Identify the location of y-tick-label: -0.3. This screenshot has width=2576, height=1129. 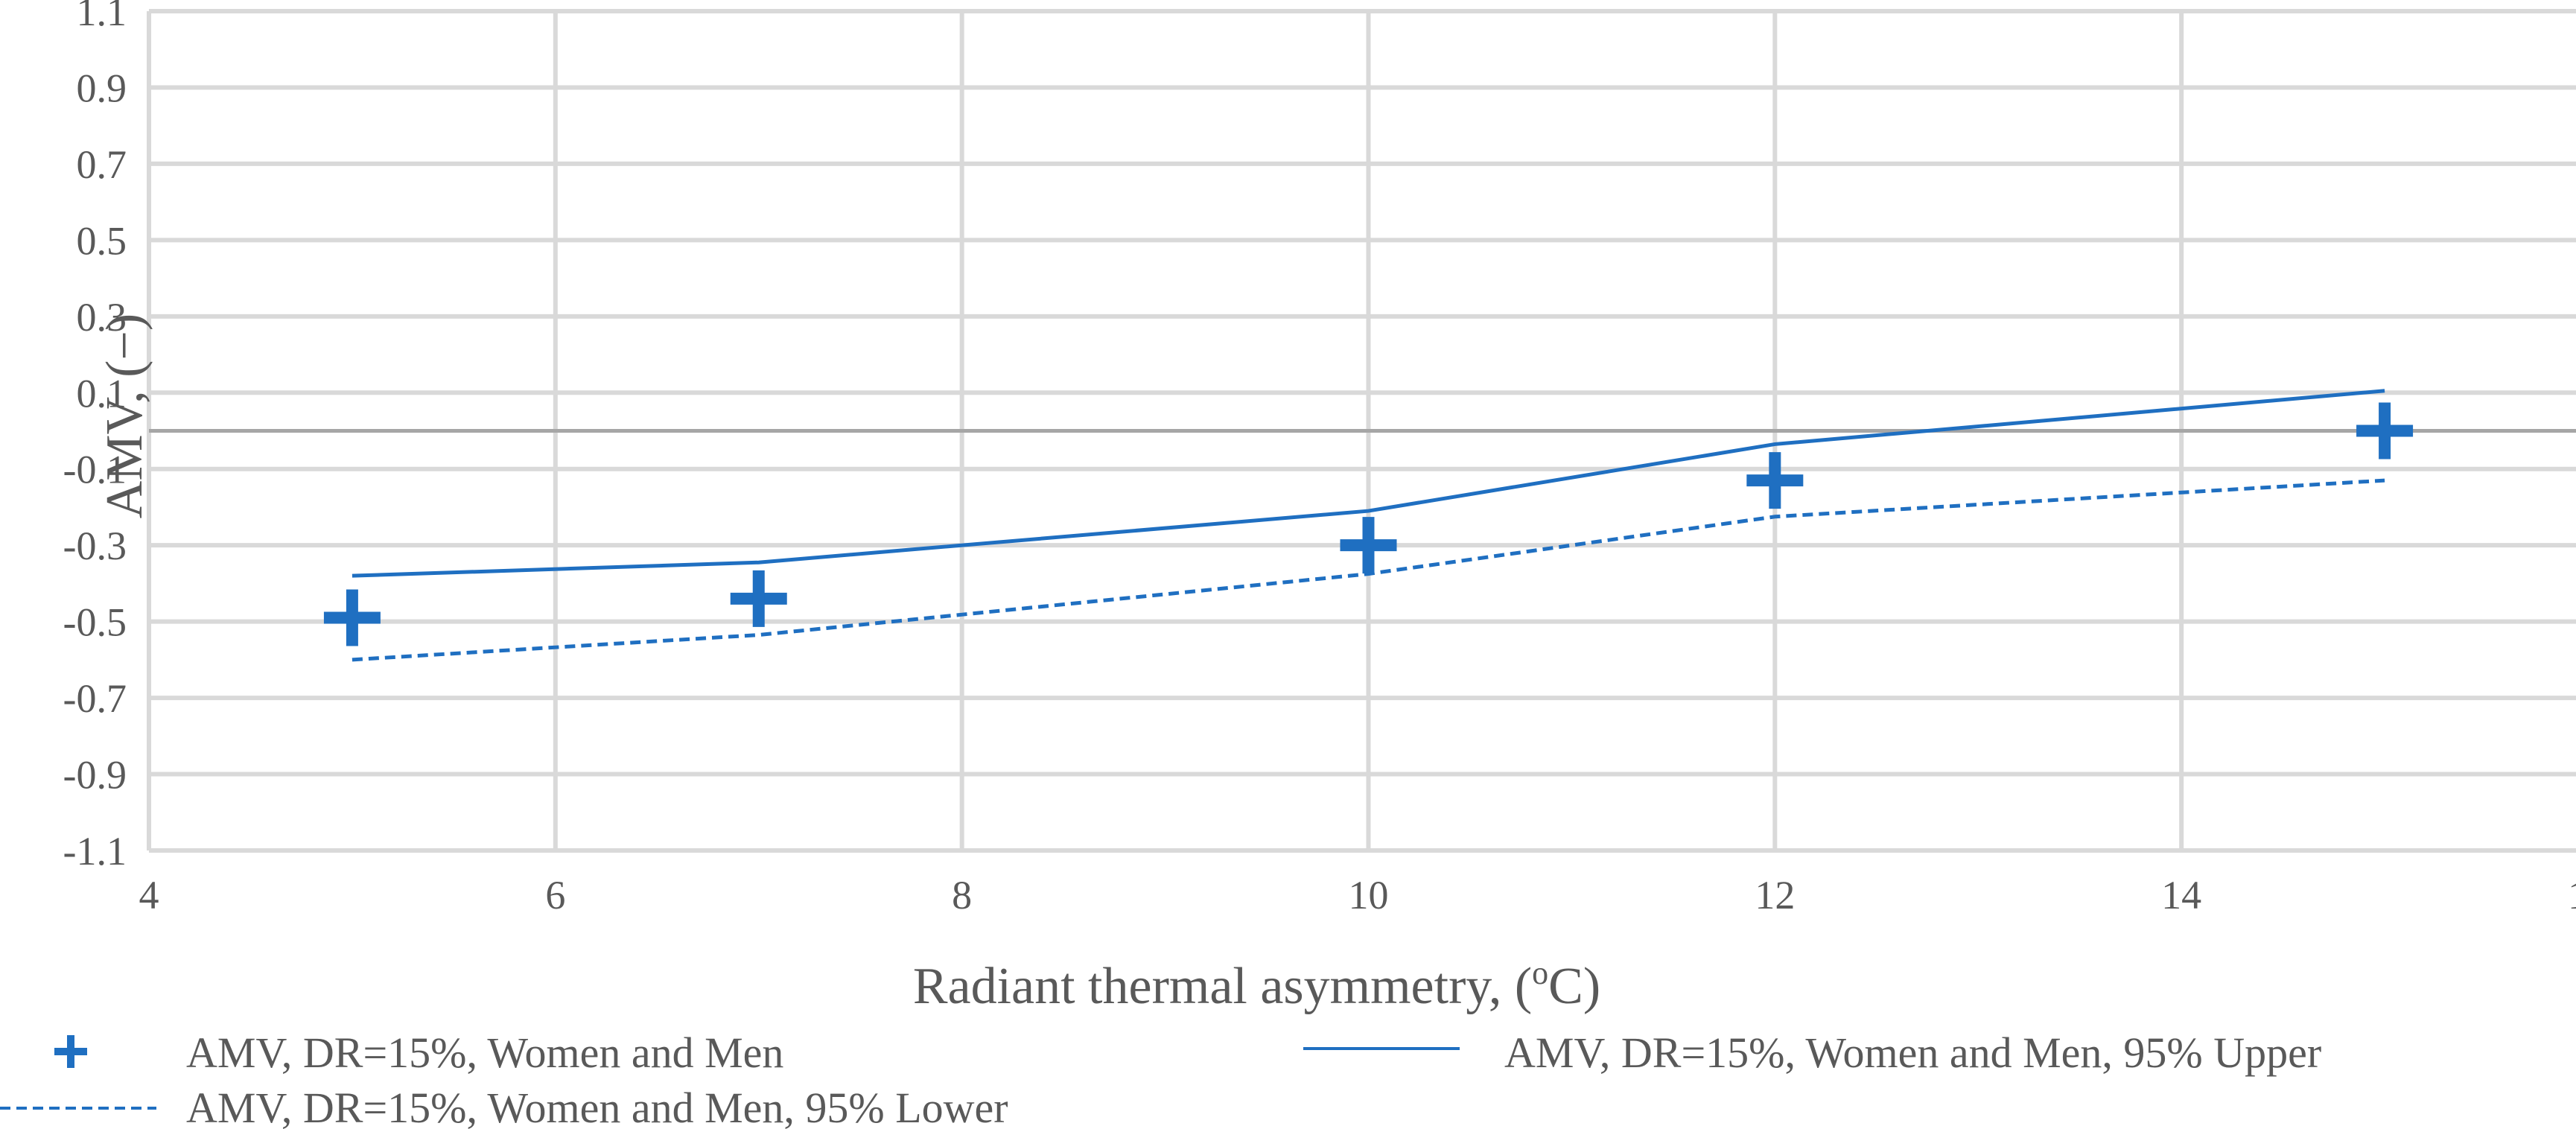
(95, 546).